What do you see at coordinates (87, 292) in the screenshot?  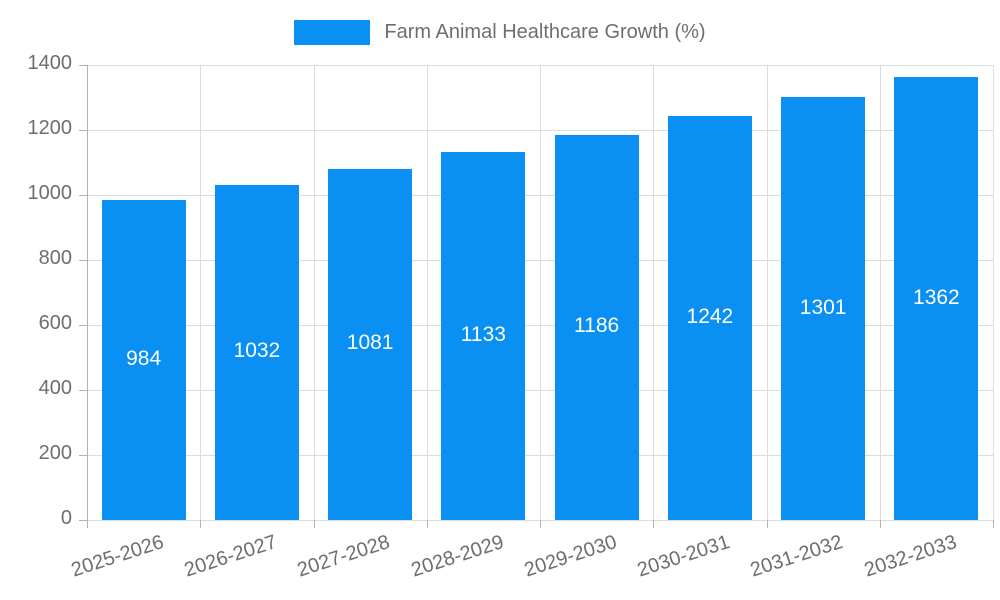 I see `y-axis-line` at bounding box center [87, 292].